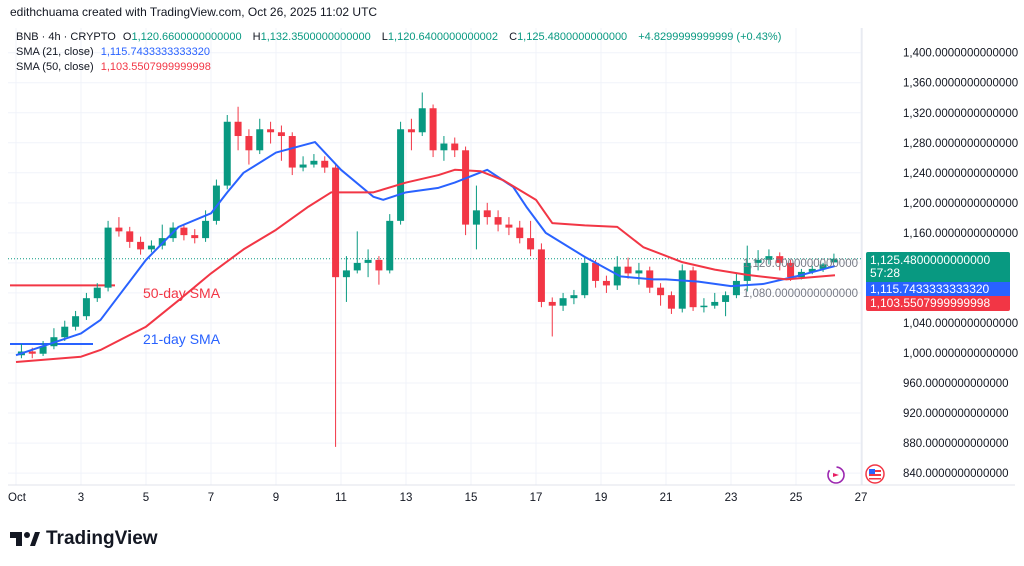 This screenshot has height=566, width=1024. Describe the element at coordinates (800, 294) in the screenshot. I see `y-tick-label: 1,080.0000000000000` at that location.